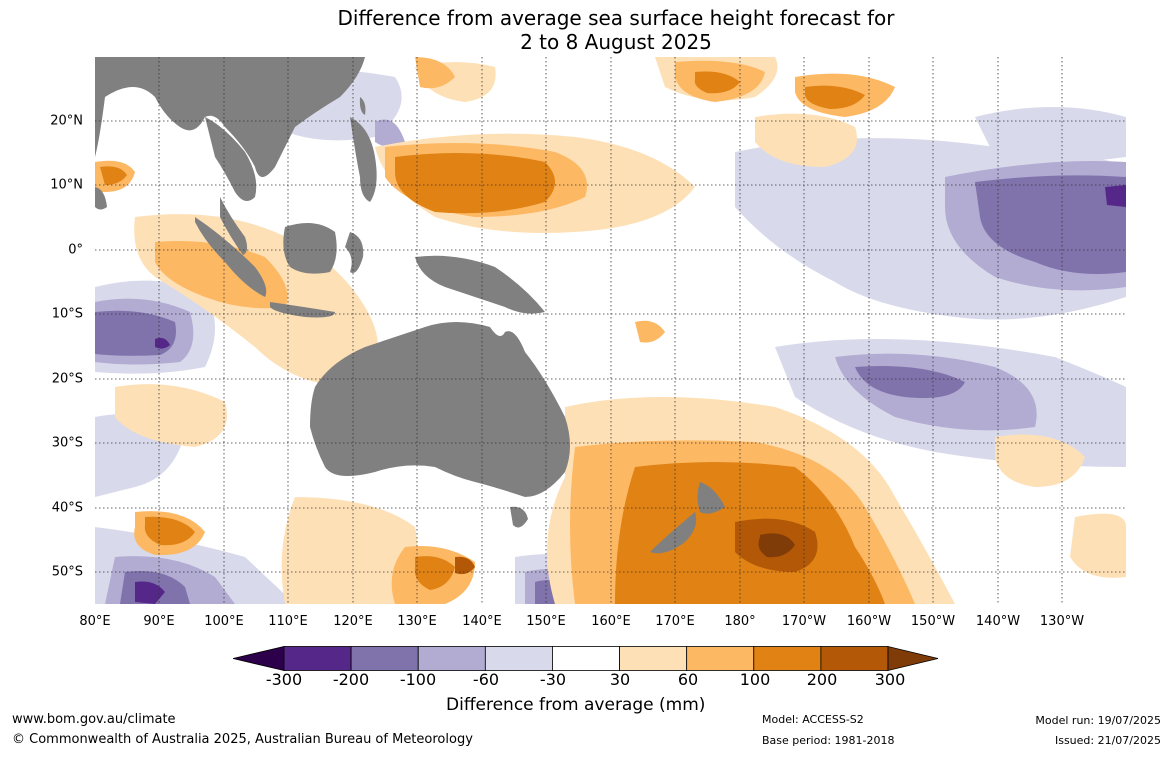  I want to click on colorbar, so click(586, 658).